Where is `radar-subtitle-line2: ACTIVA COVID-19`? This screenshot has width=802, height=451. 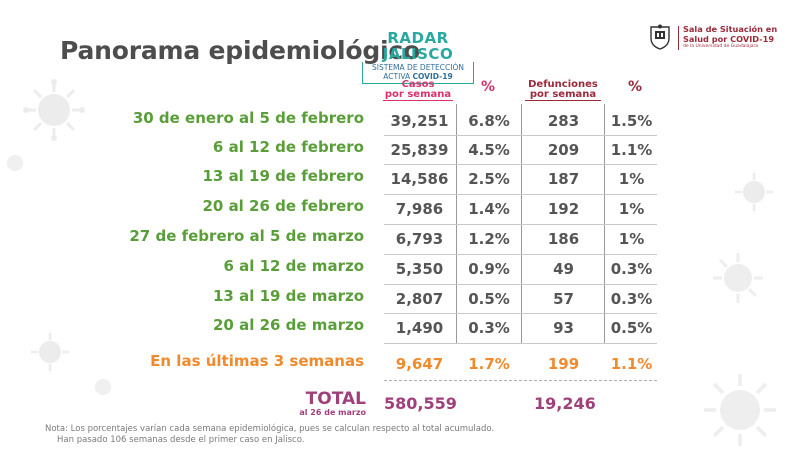 radar-subtitle-line2: ACTIVA COVID-19 is located at coordinates (418, 76).